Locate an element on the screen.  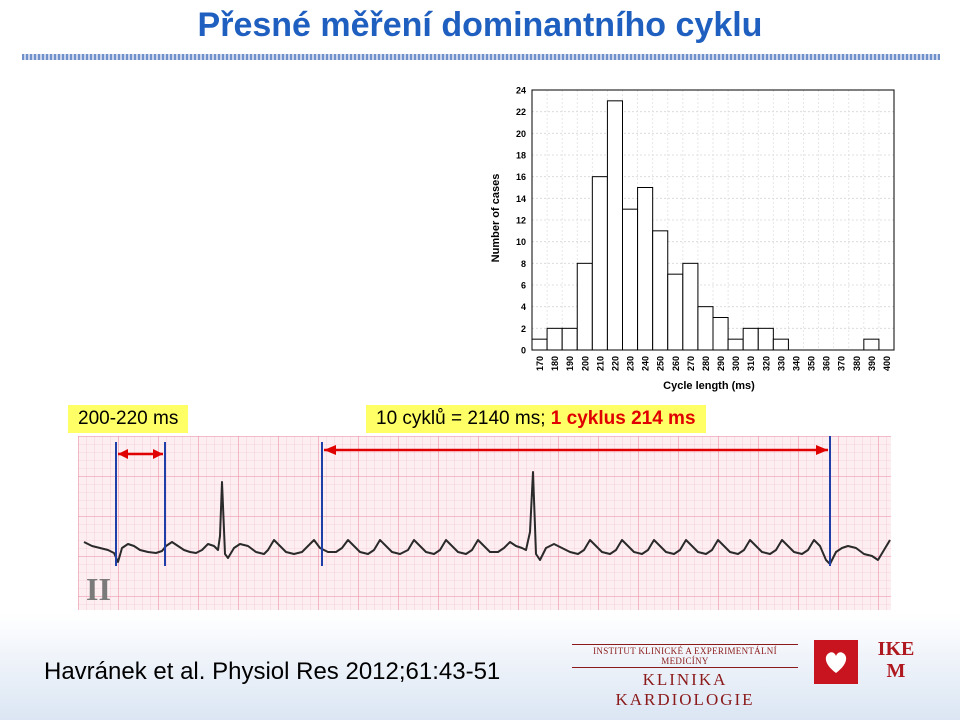
y-axis-label: Number of cases is located at coordinates (496, 218).